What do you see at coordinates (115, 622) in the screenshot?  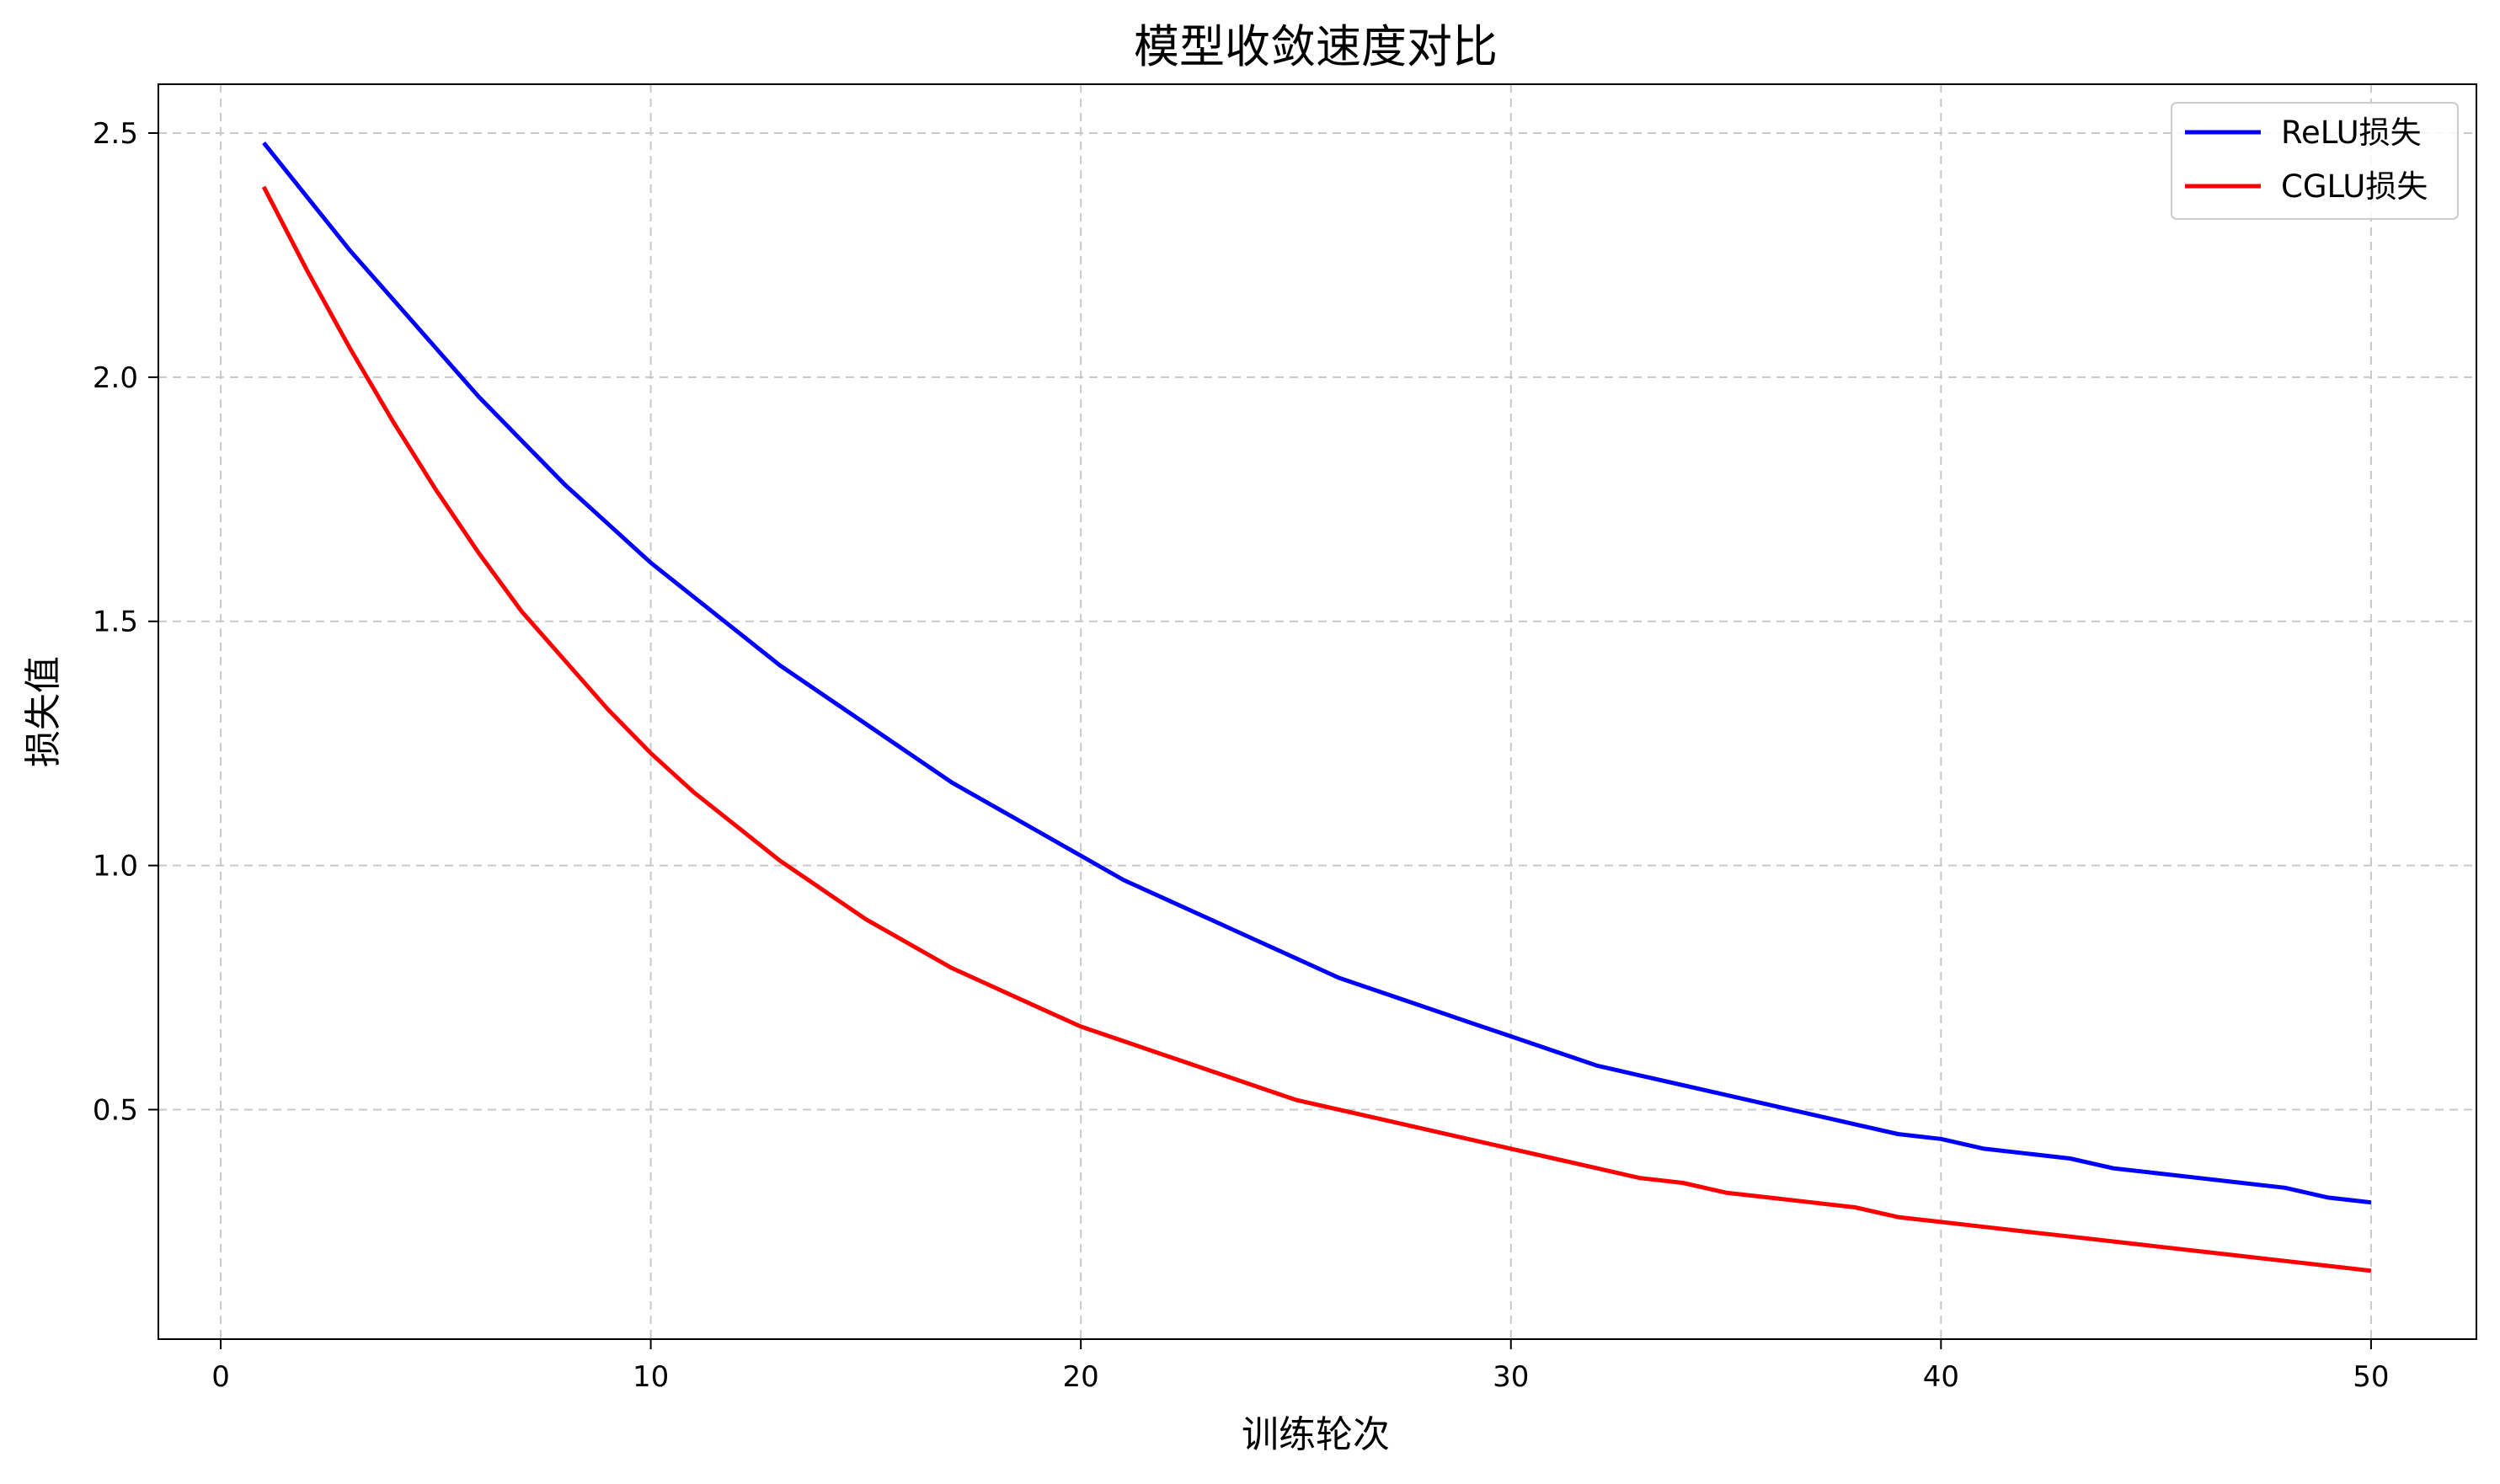 I see `y-tick-label: 1.5` at bounding box center [115, 622].